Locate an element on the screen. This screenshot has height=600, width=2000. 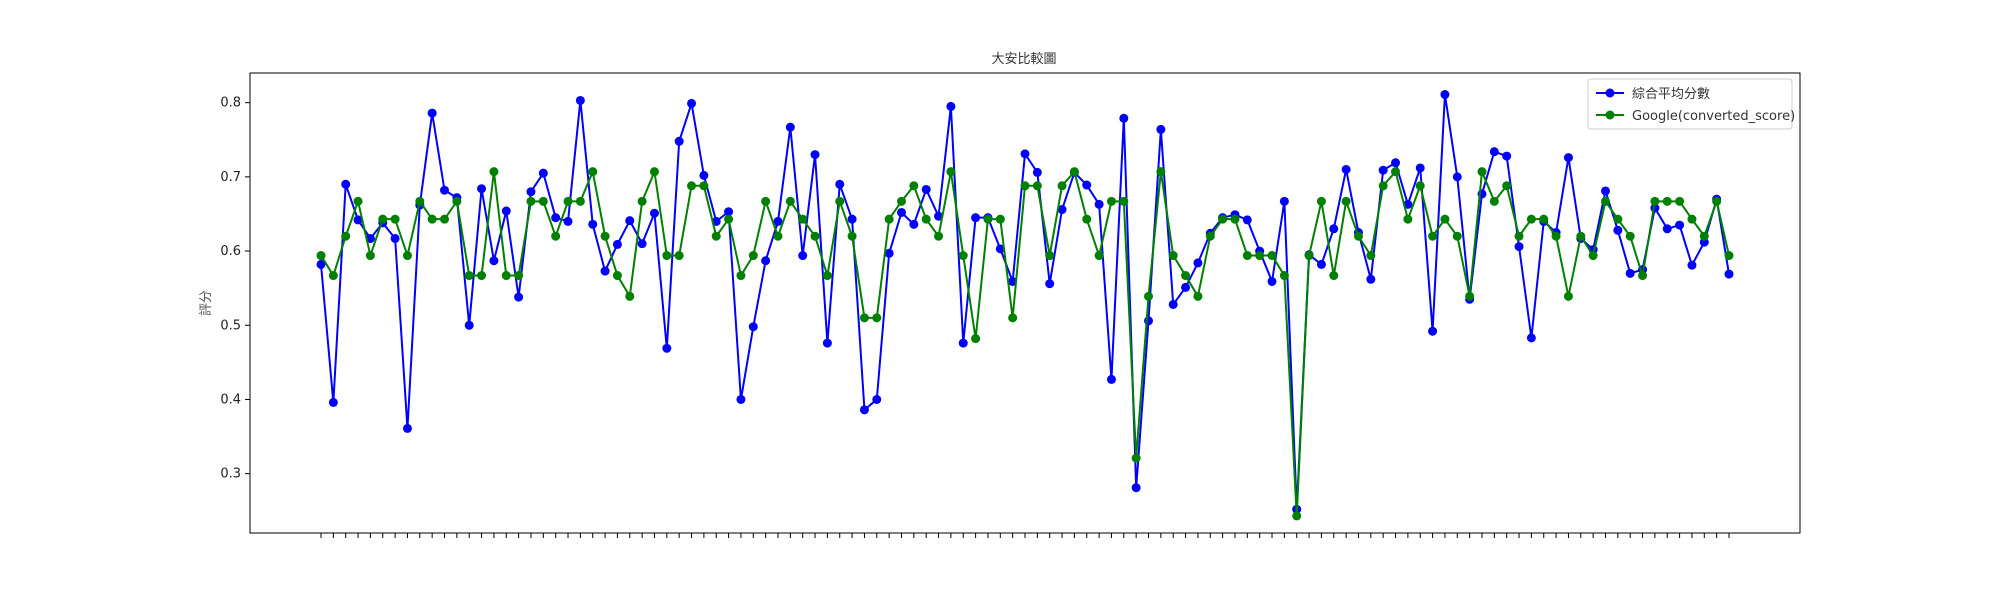
legend-label: Google(converted_score) is located at coordinates (1713, 116).